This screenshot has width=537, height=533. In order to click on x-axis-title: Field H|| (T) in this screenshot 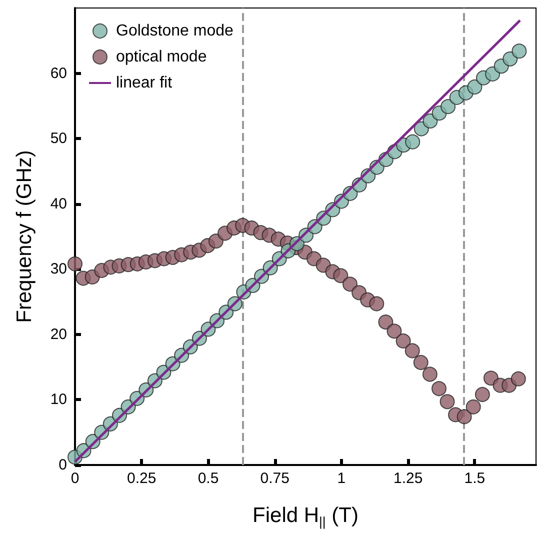, I will do `click(305, 516)`.